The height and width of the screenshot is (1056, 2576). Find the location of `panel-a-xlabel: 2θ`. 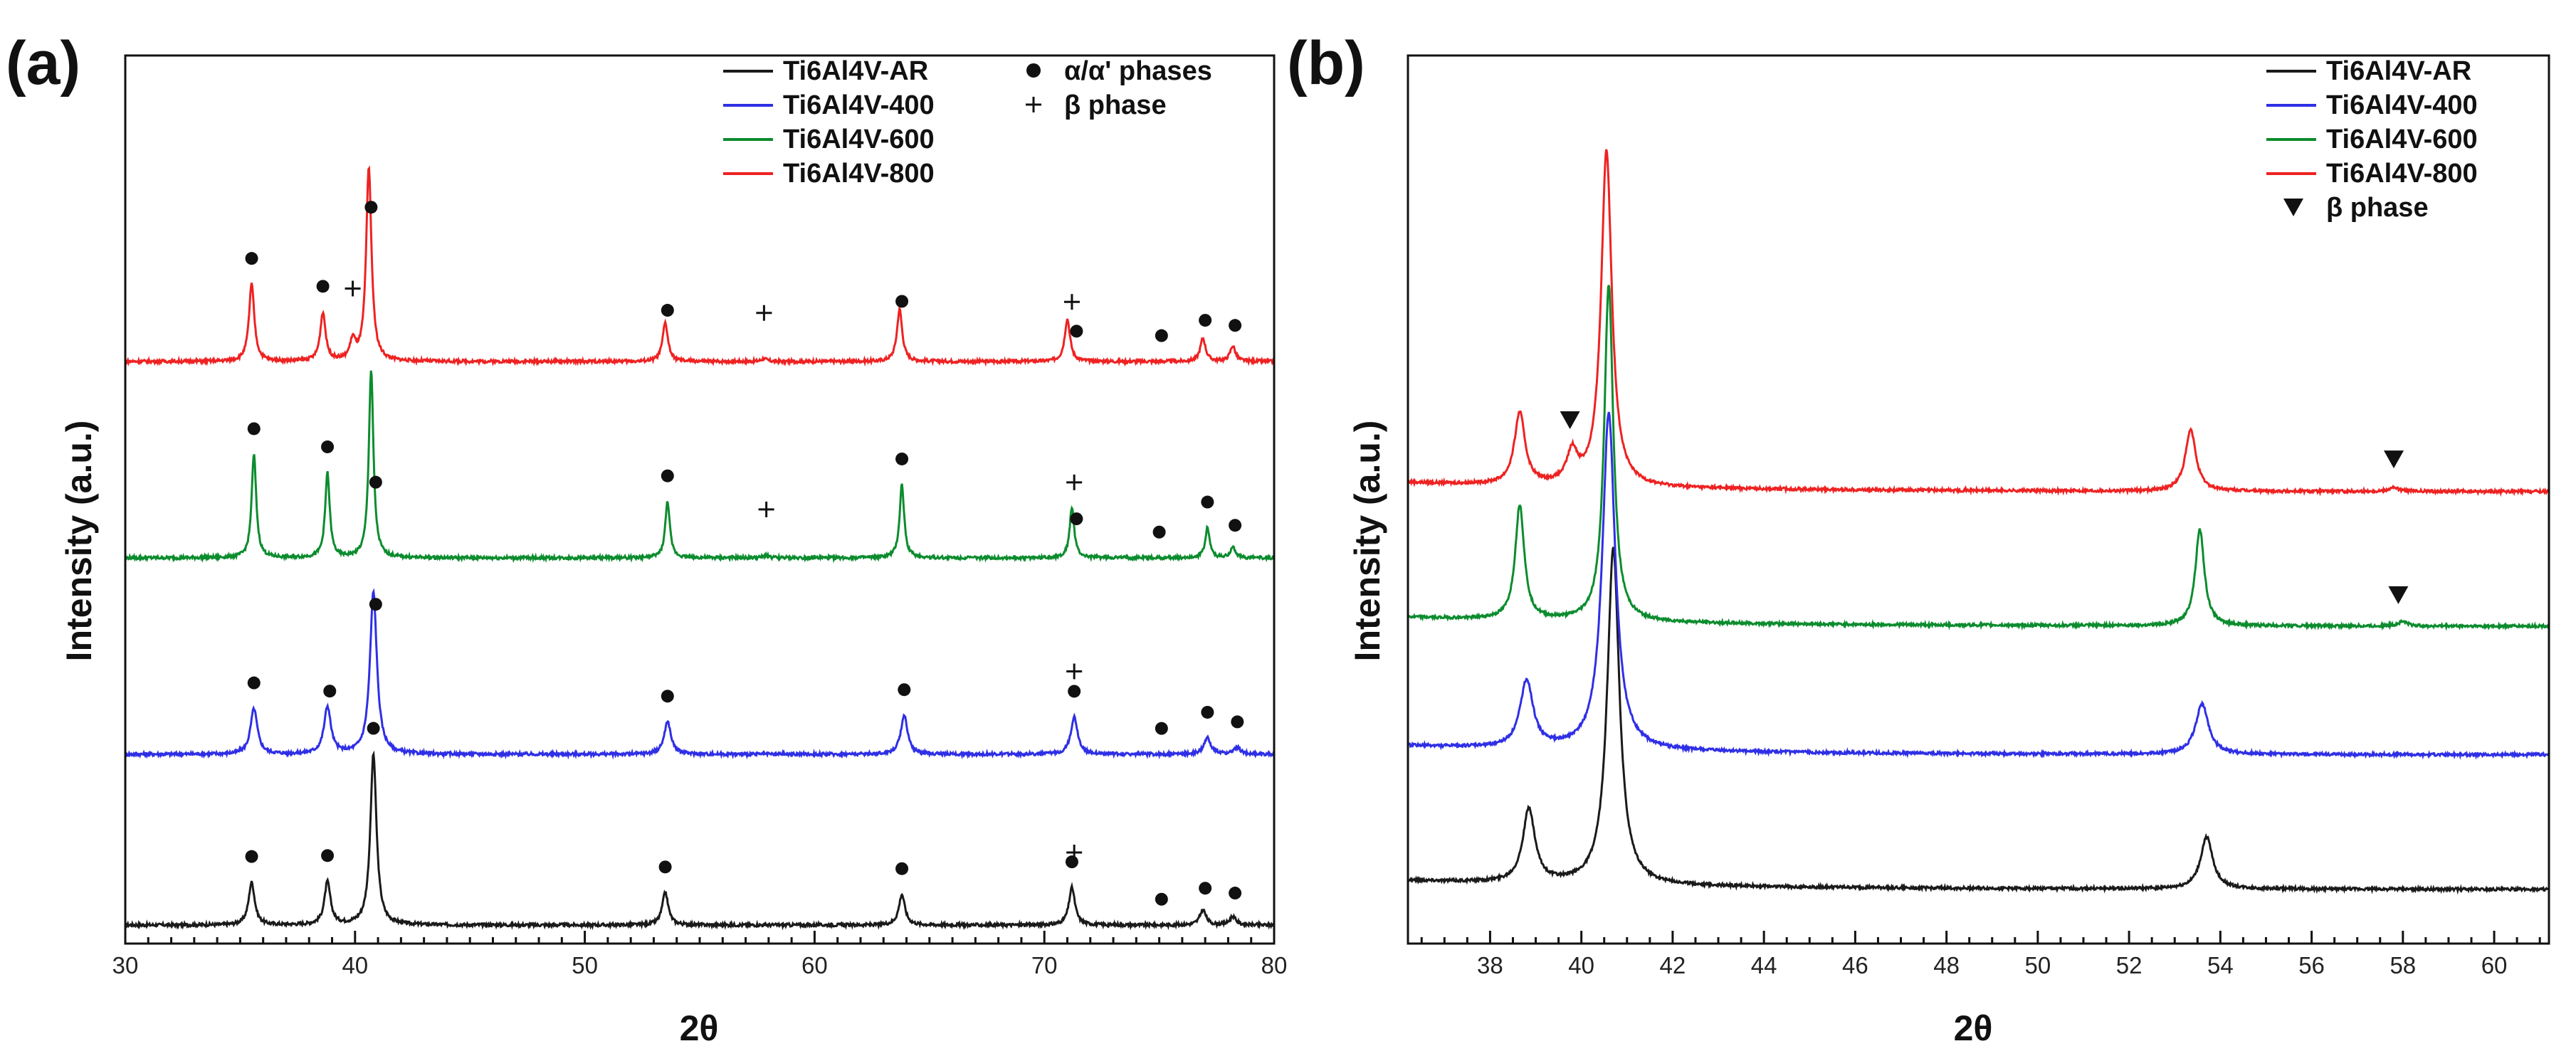

panel-a-xlabel: 2θ is located at coordinates (699, 1028).